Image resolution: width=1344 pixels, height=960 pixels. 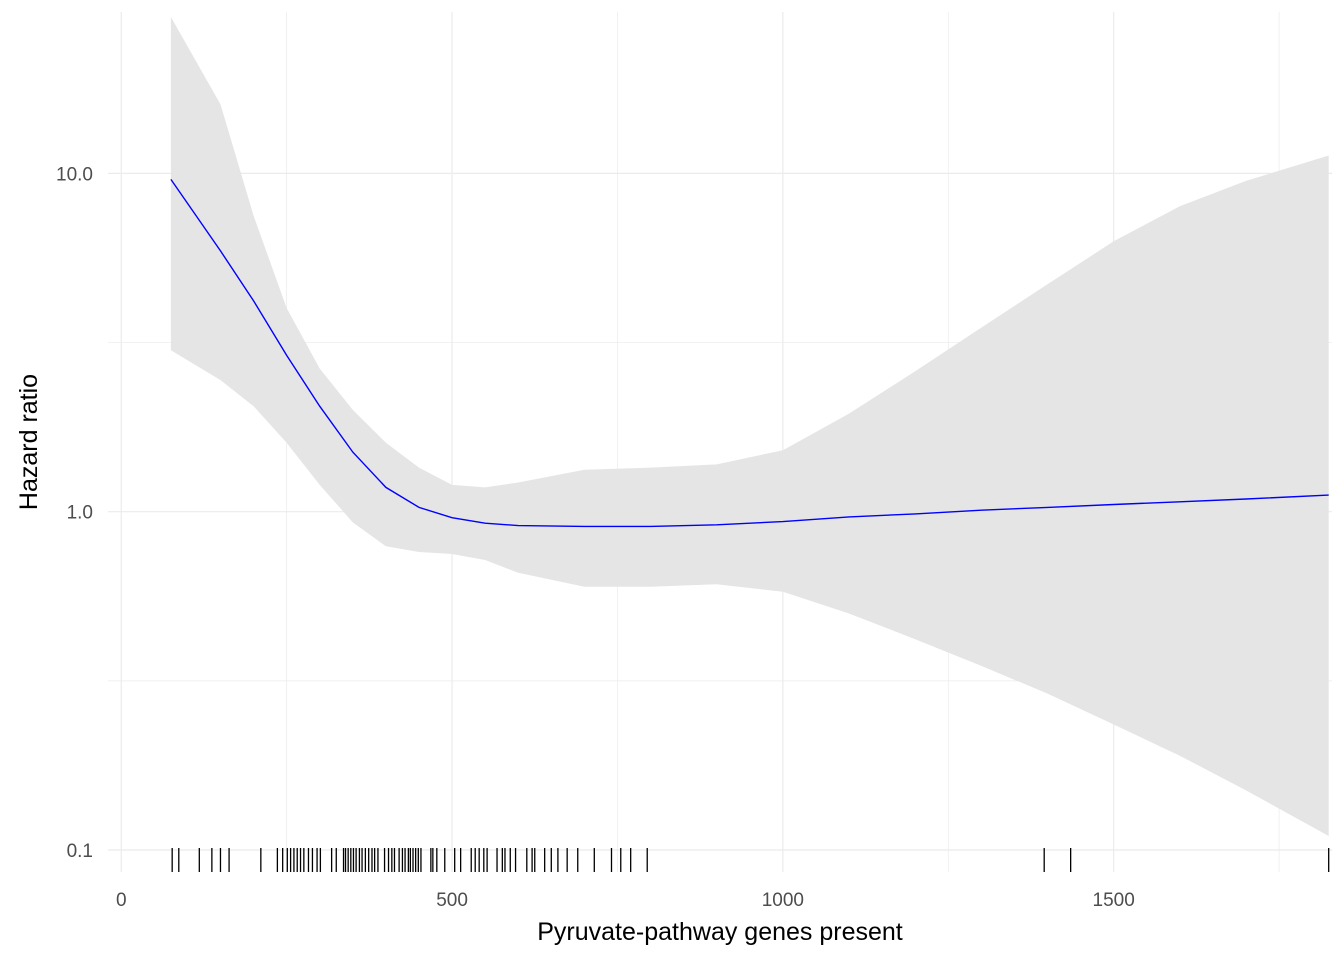 I want to click on x-tick-label: 0, so click(x=121, y=900).